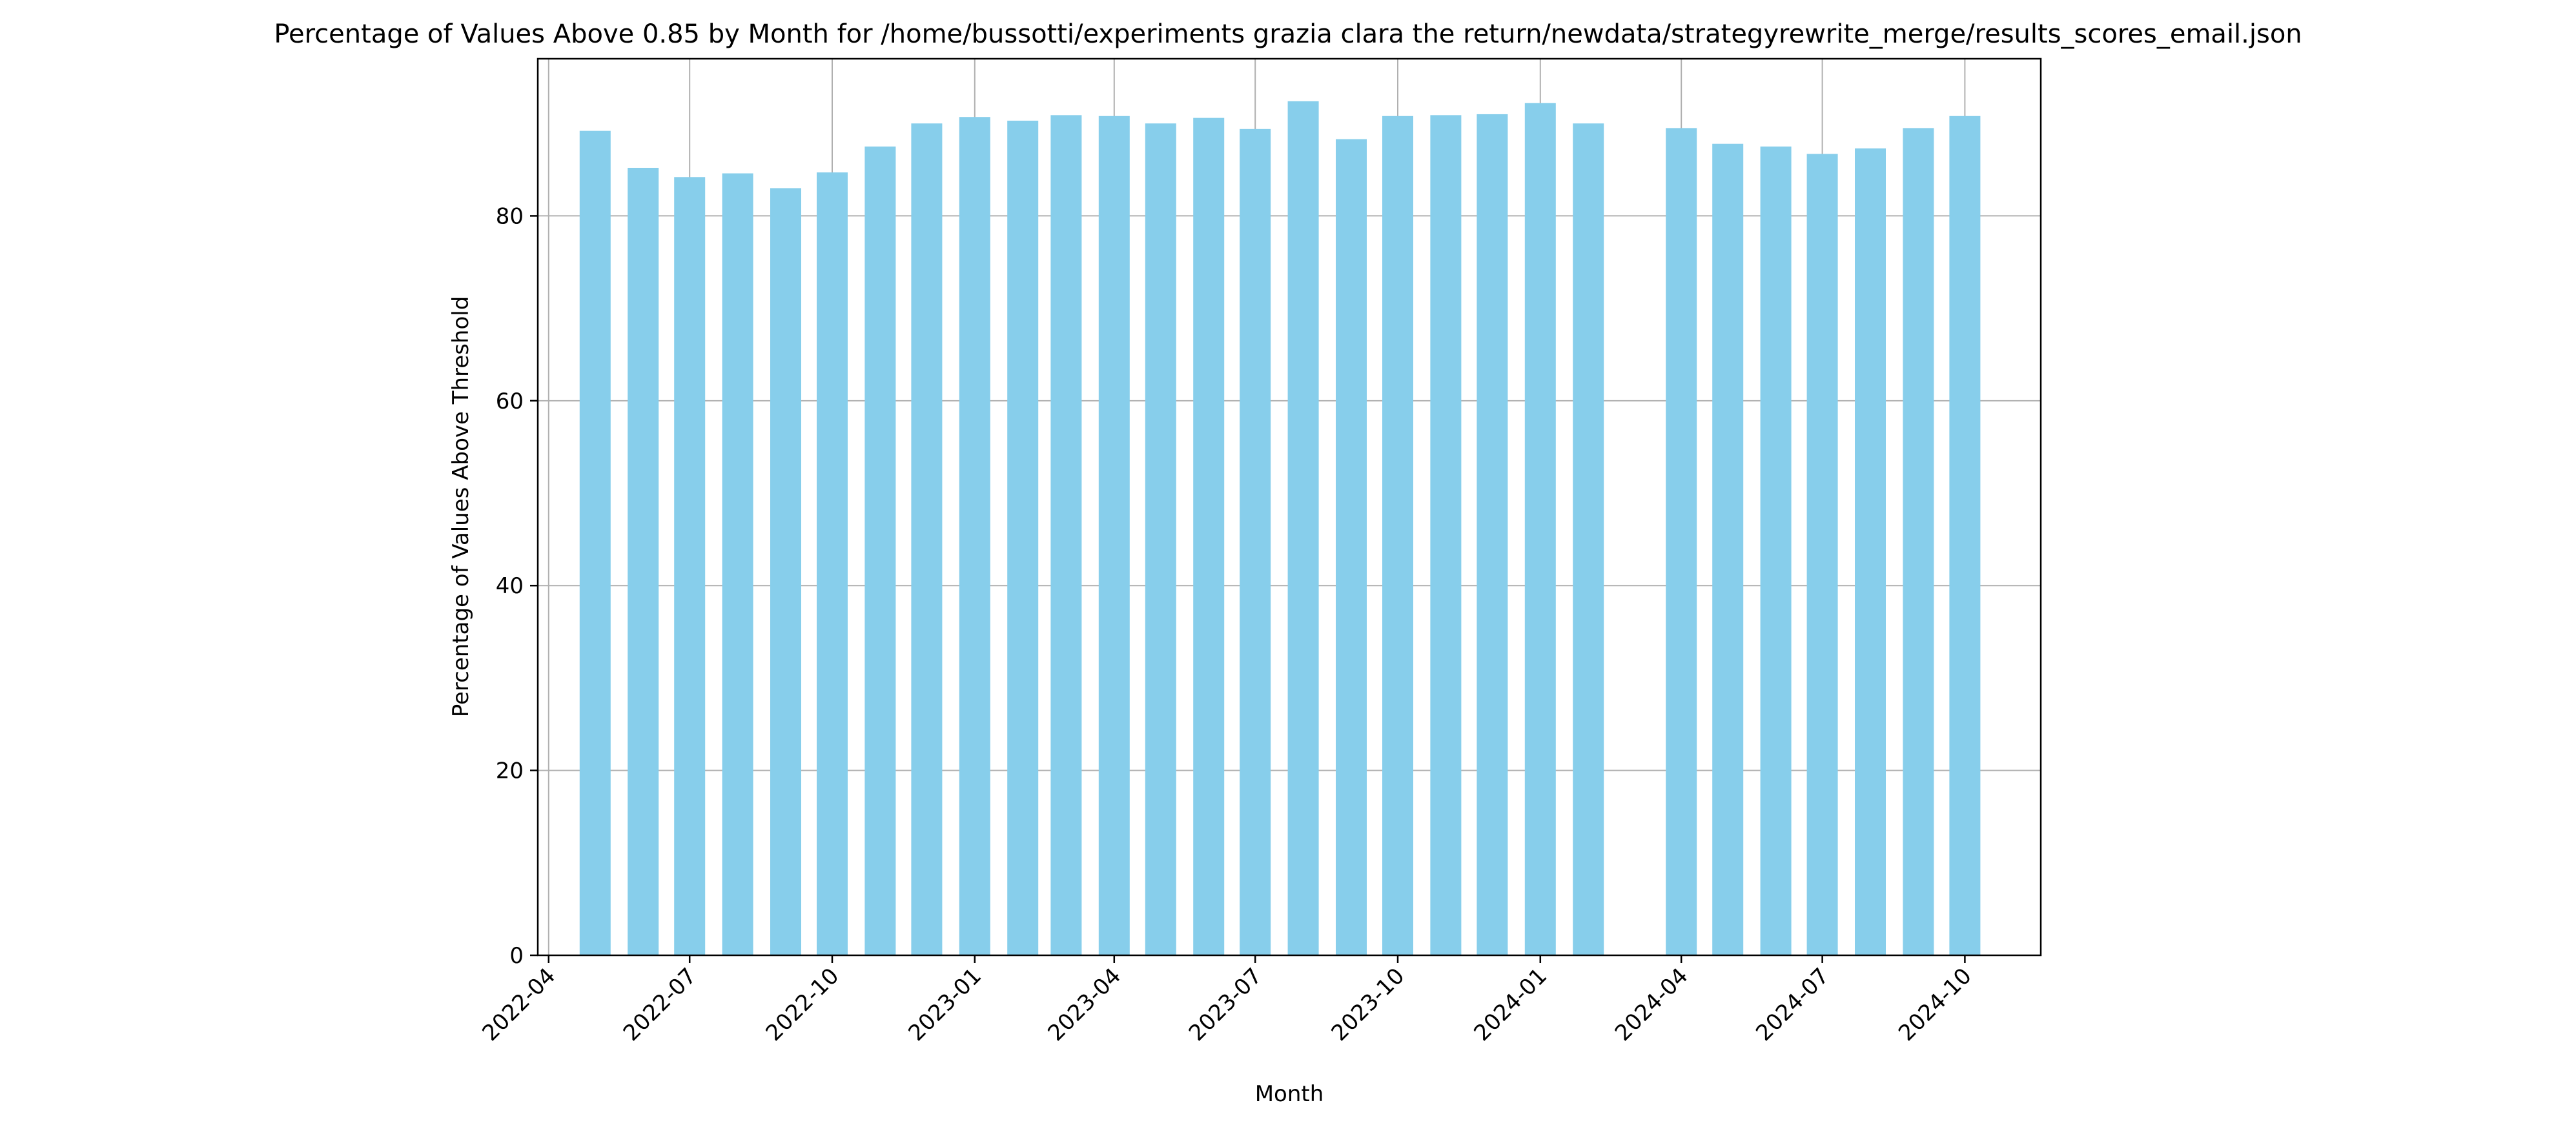  Describe the element at coordinates (1368, 1005) in the screenshot. I see `x-tick-label: 2023-10` at that location.